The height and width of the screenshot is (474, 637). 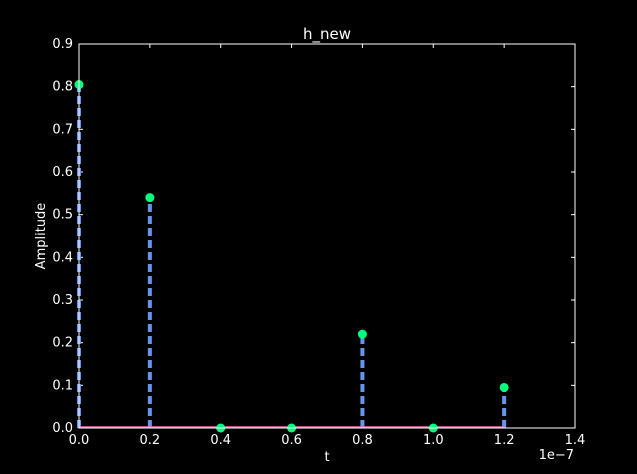 I want to click on y-axis-label: Amplitude, so click(x=41, y=236).